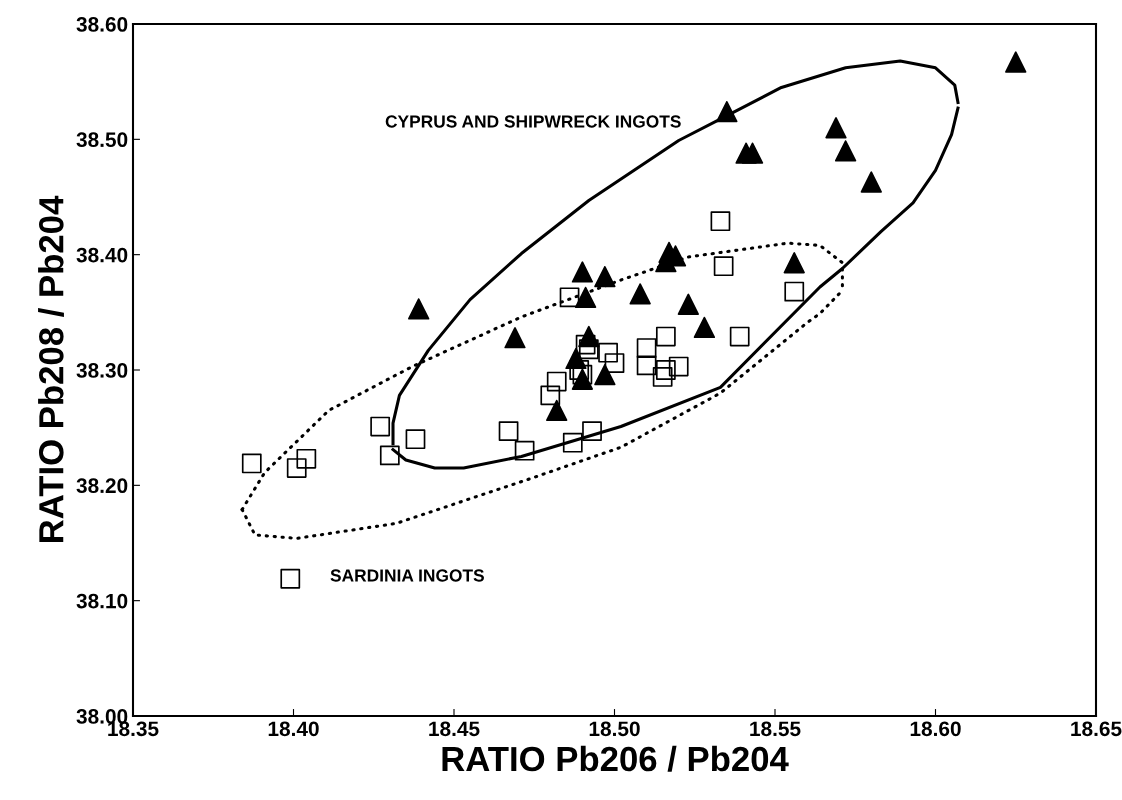  What do you see at coordinates (102, 601) in the screenshot?
I see `y-tick-label: 38.10` at bounding box center [102, 601].